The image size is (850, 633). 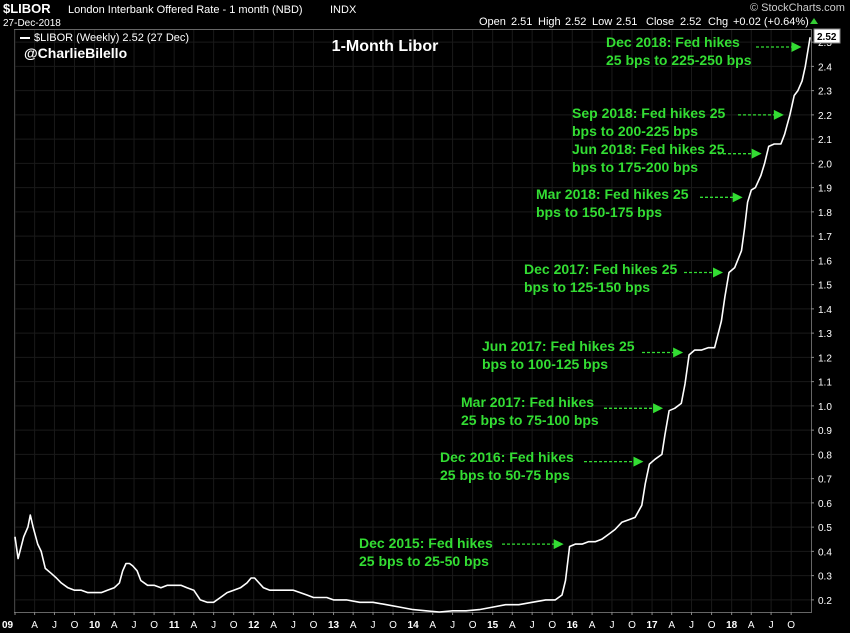 What do you see at coordinates (95, 625) in the screenshot?
I see `x-tick-label: 10` at bounding box center [95, 625].